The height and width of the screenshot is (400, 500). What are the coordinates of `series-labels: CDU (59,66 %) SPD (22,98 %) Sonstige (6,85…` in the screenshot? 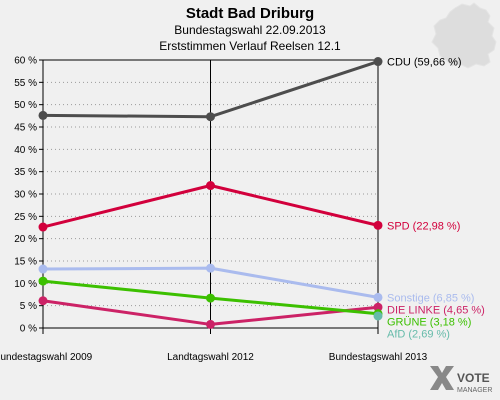 It's located at (436, 199).